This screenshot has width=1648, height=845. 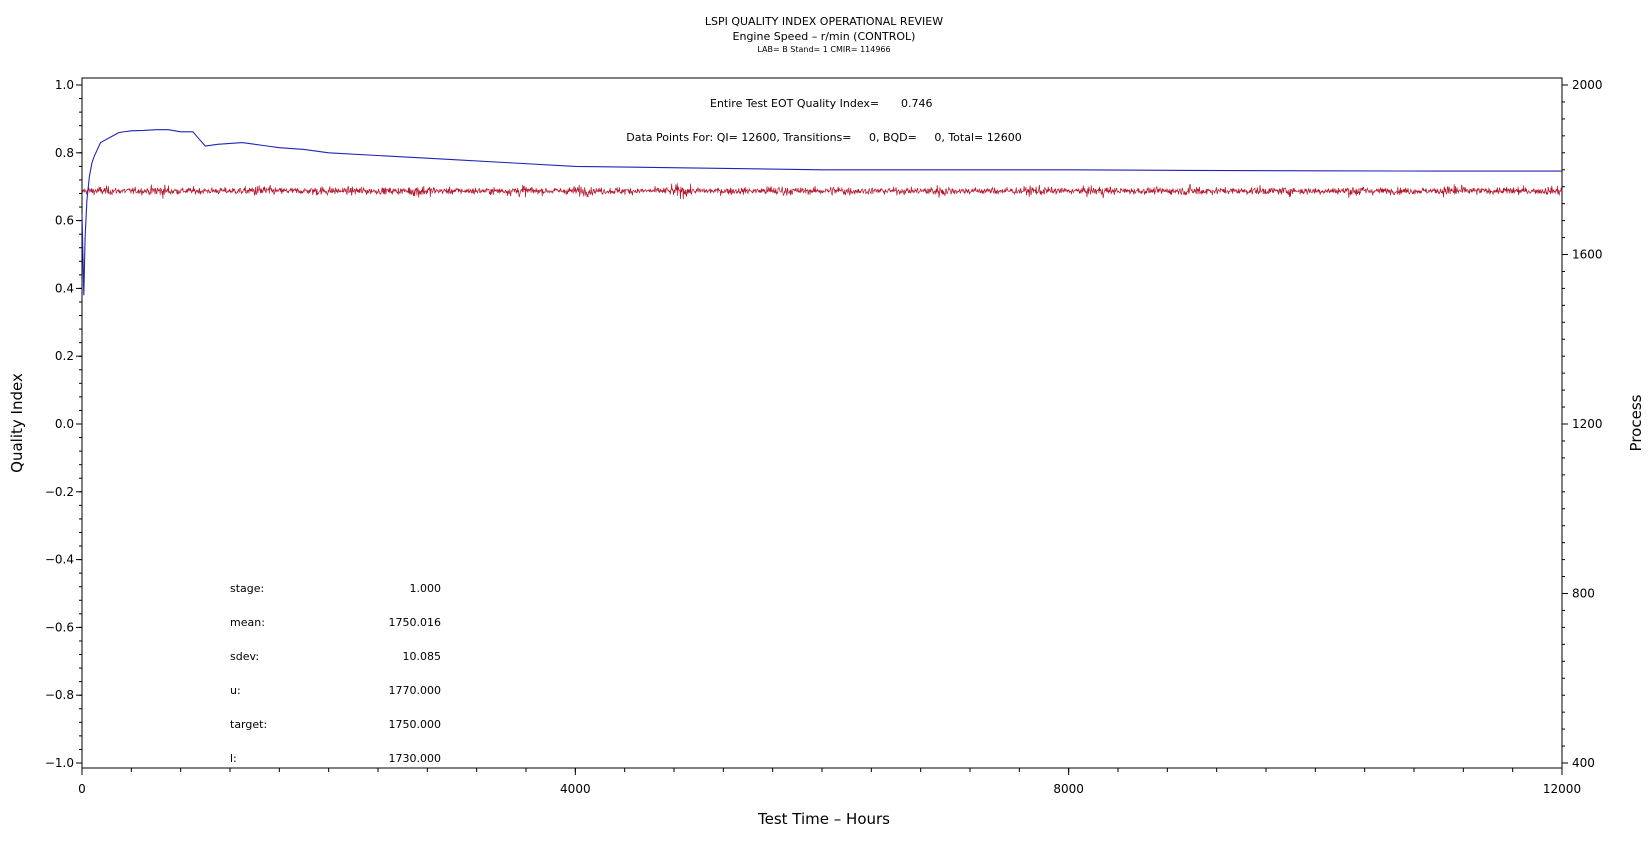 What do you see at coordinates (1583, 763) in the screenshot?
I see `y2-tick-label: 400` at bounding box center [1583, 763].